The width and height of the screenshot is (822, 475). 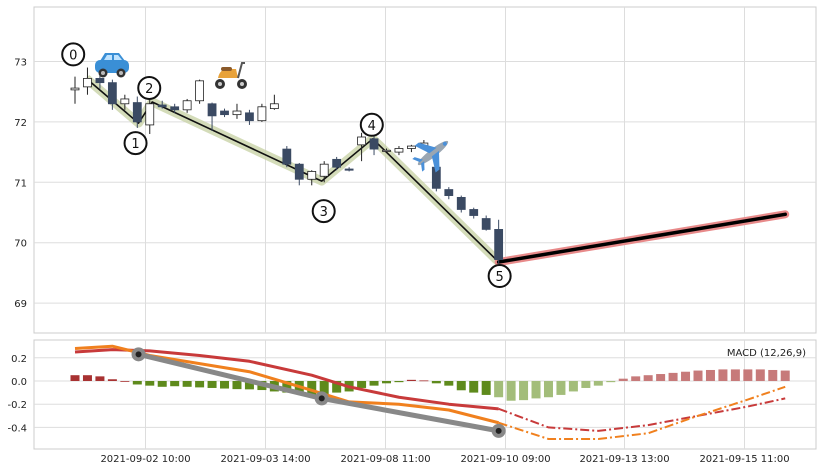 I want to click on svg-text: 2, so click(x=149, y=89).